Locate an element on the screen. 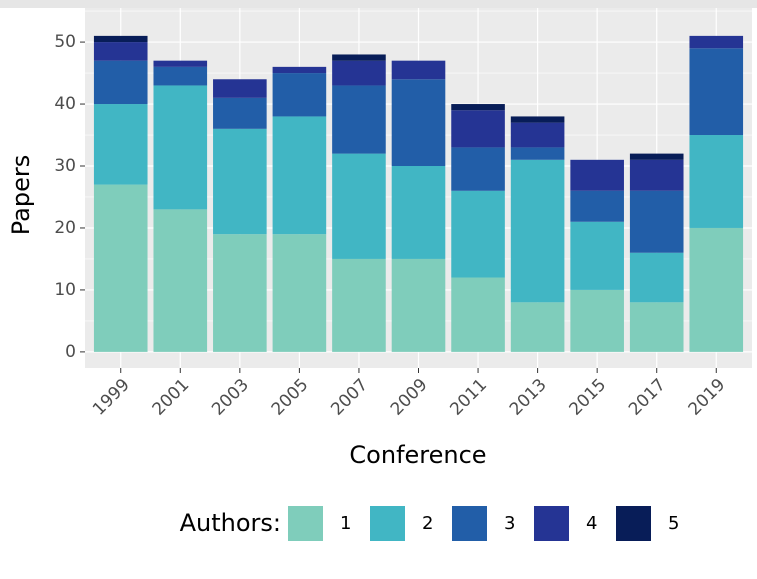 This screenshot has width=757, height=579. x-tick-label: 2009 is located at coordinates (409, 397).